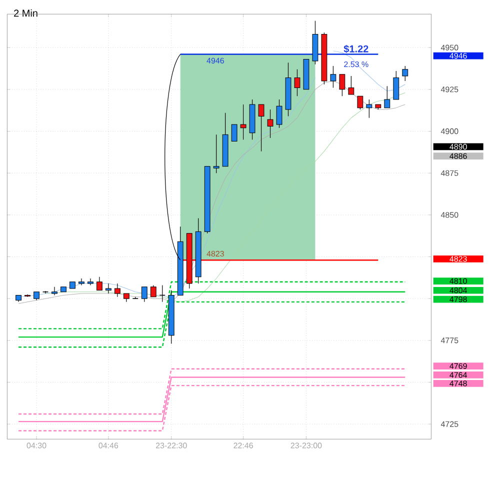 The image size is (494, 491). Describe the element at coordinates (458, 299) in the screenshot. I see `text: 4798` at that location.